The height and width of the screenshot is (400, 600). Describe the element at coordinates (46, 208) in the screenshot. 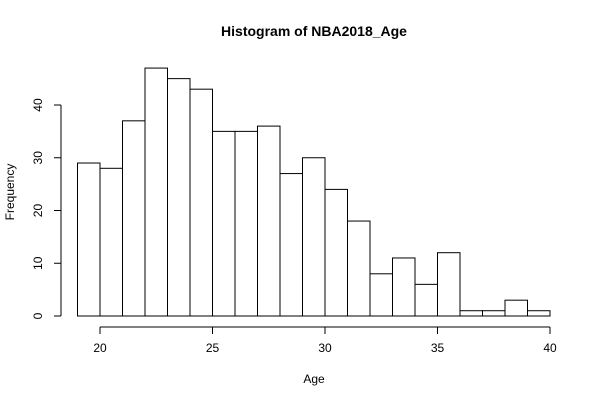

I see `y-axis: 0 10 20 30 40` at that location.